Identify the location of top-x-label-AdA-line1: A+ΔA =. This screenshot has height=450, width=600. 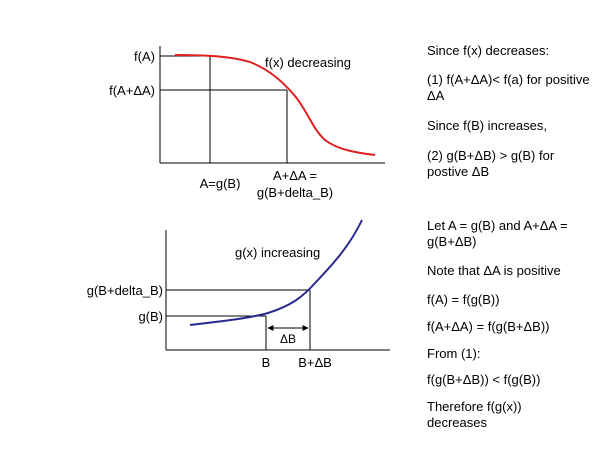
(295, 175).